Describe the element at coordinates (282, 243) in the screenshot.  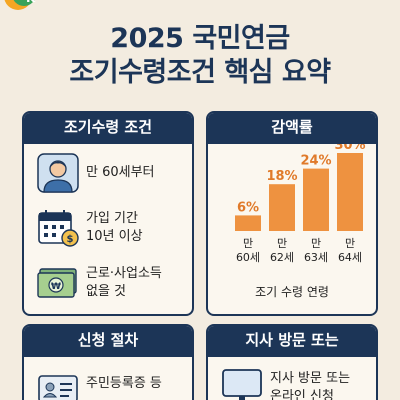
I see `x-tick-label-1-0: 만` at that location.